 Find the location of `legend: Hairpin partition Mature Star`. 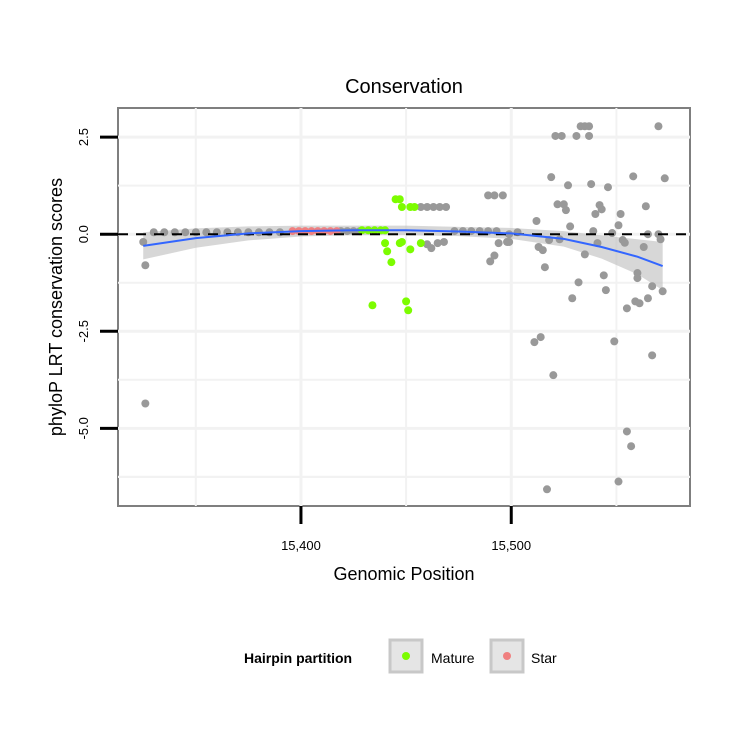

legend: Hairpin partition Mature Star is located at coordinates (400, 656).